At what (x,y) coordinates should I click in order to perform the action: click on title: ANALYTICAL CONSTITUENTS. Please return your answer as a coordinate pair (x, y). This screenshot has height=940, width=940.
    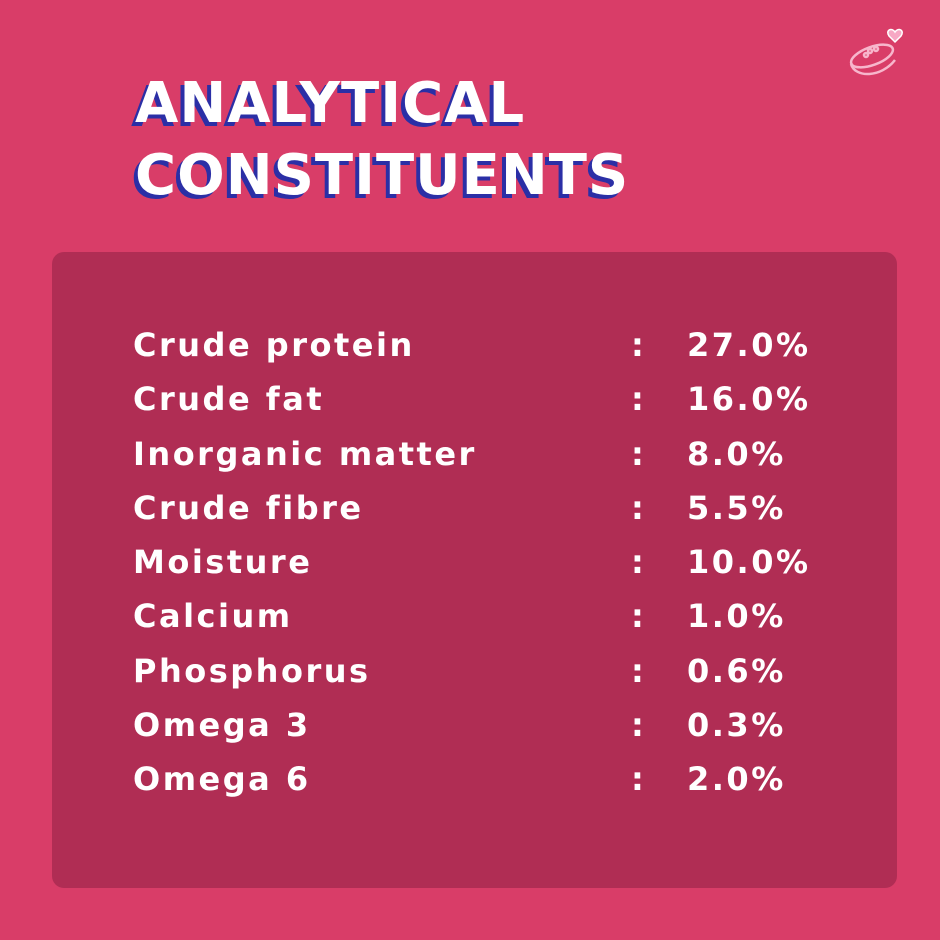
    Looking at the image, I should click on (382, 140).